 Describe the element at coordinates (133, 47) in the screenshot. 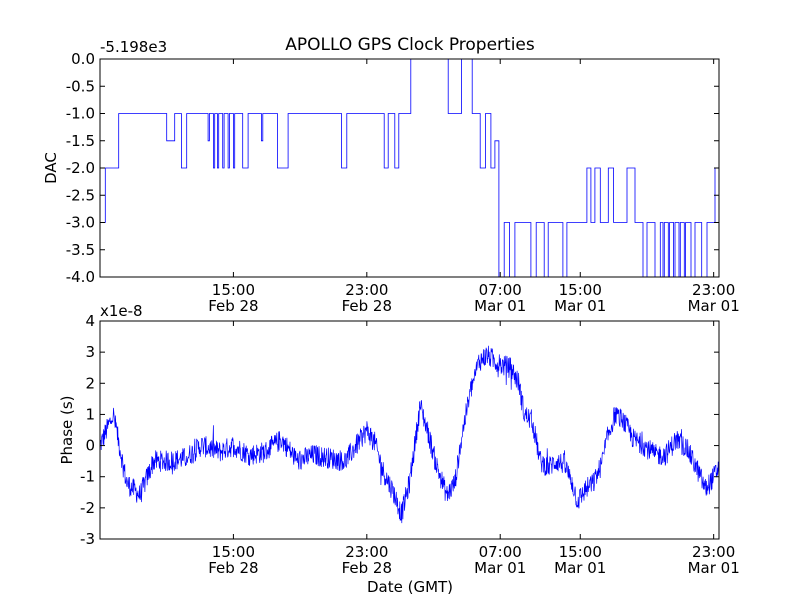

I see `dac-offset-label: -5.198e3` at that location.